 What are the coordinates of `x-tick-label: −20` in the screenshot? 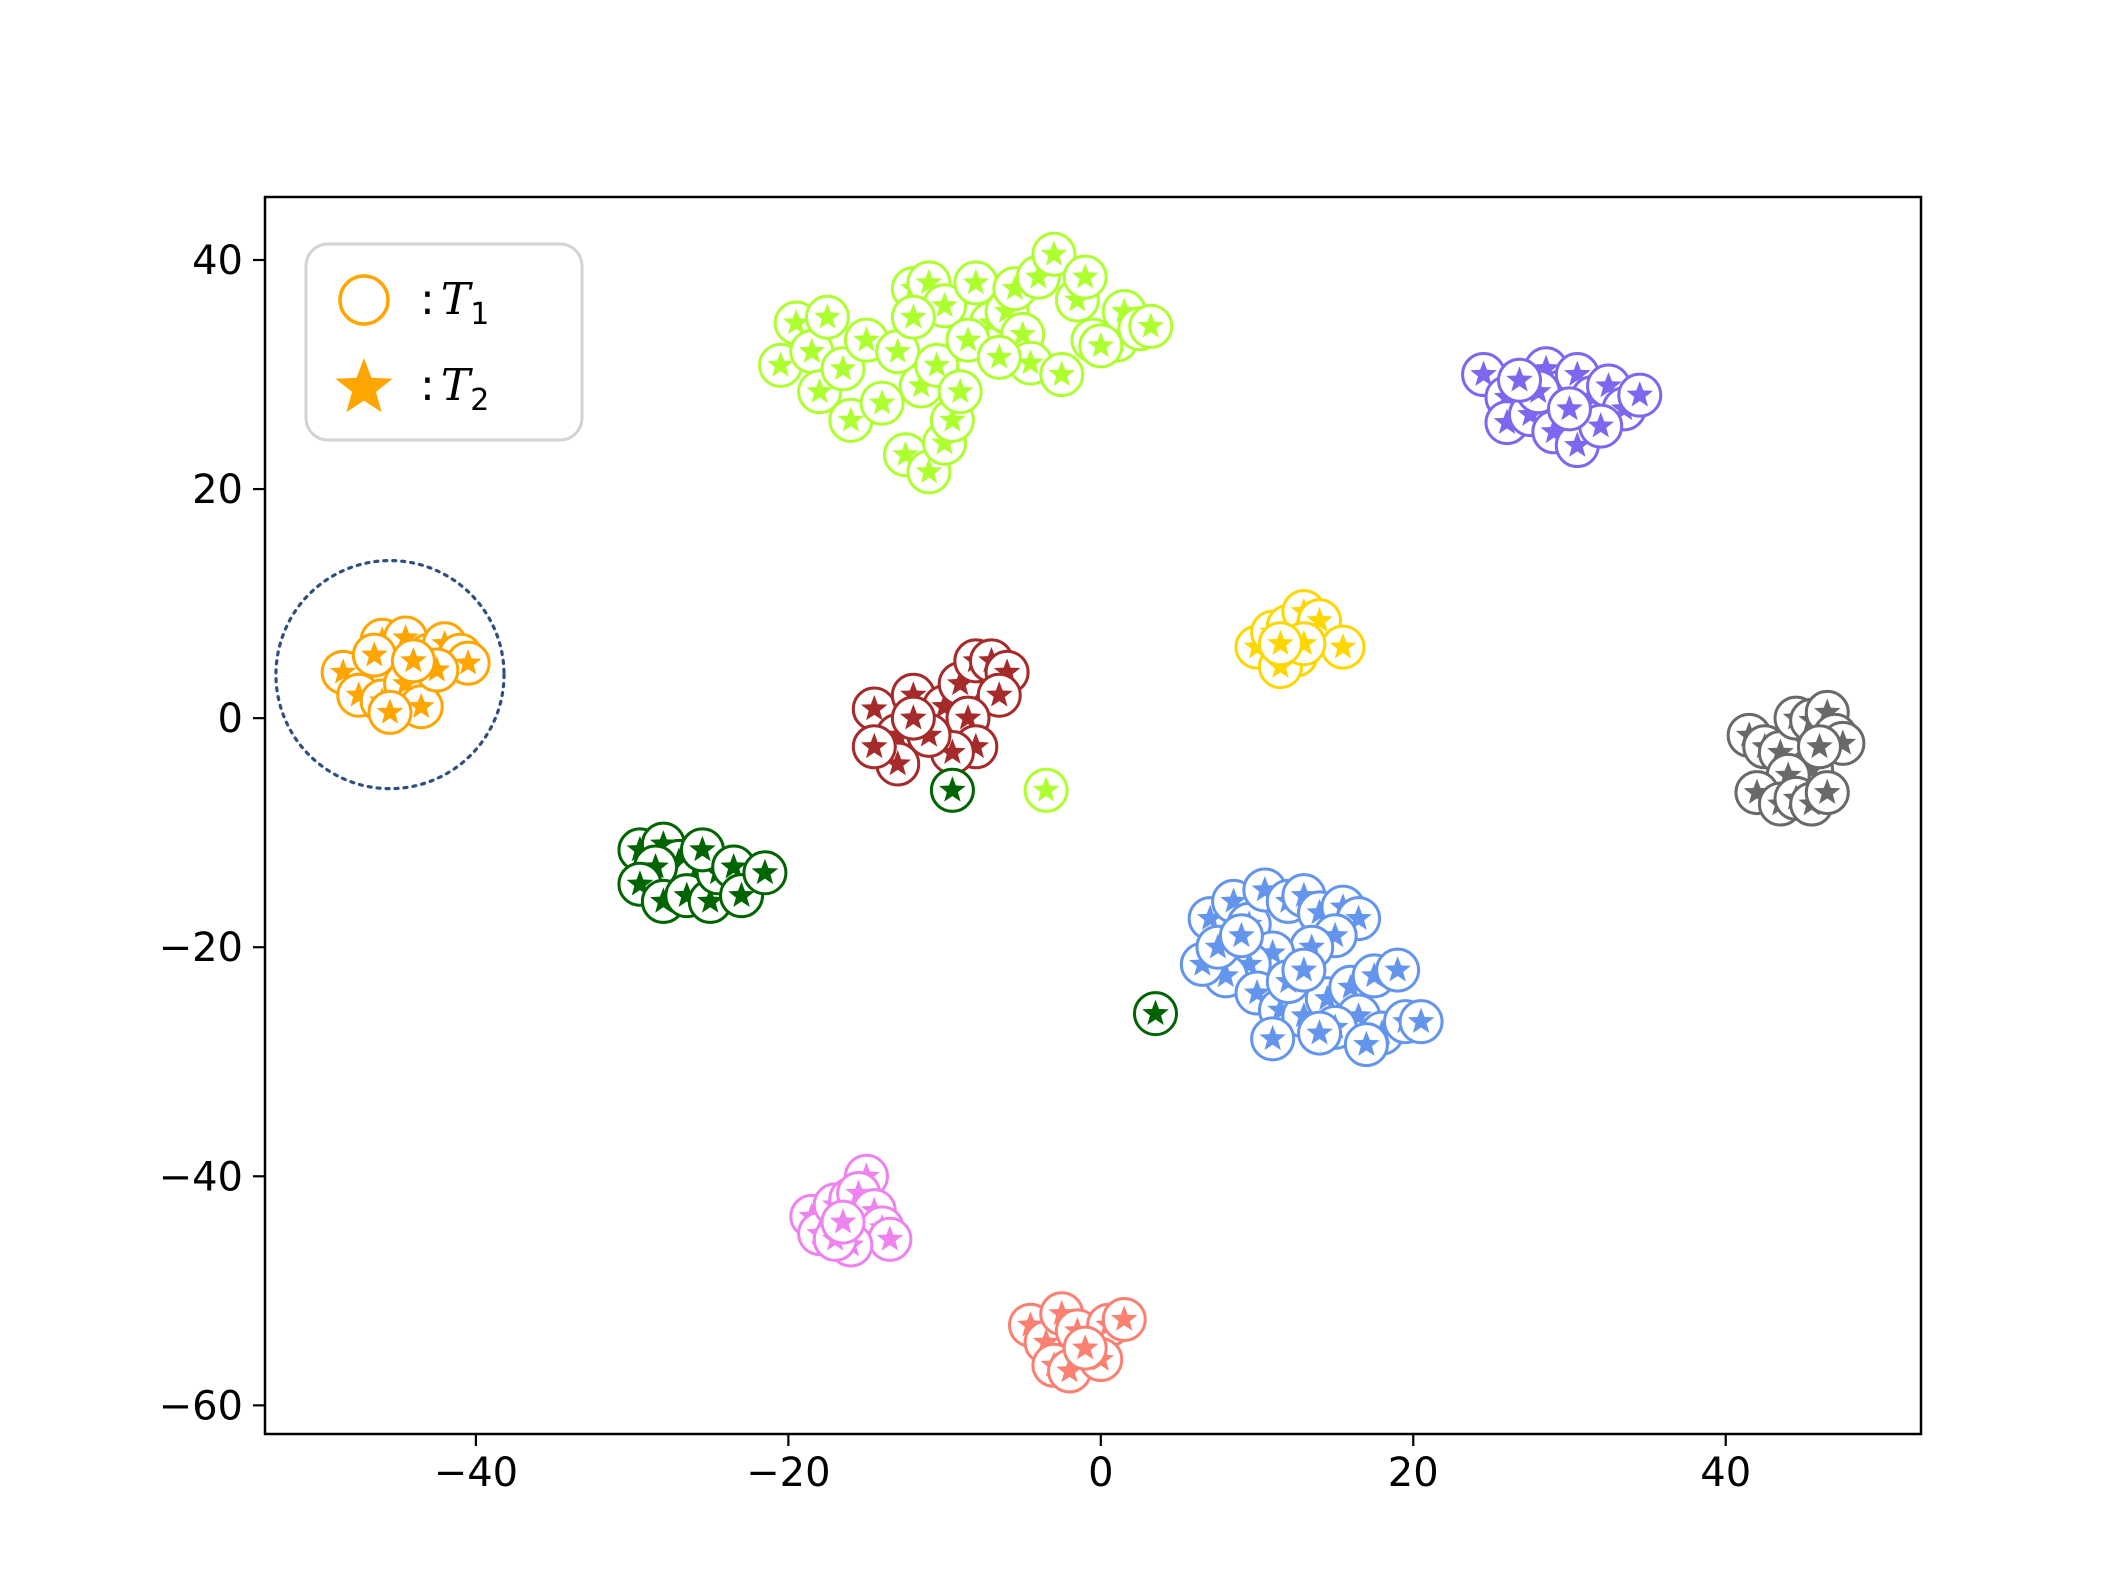 It's located at (788, 1473).